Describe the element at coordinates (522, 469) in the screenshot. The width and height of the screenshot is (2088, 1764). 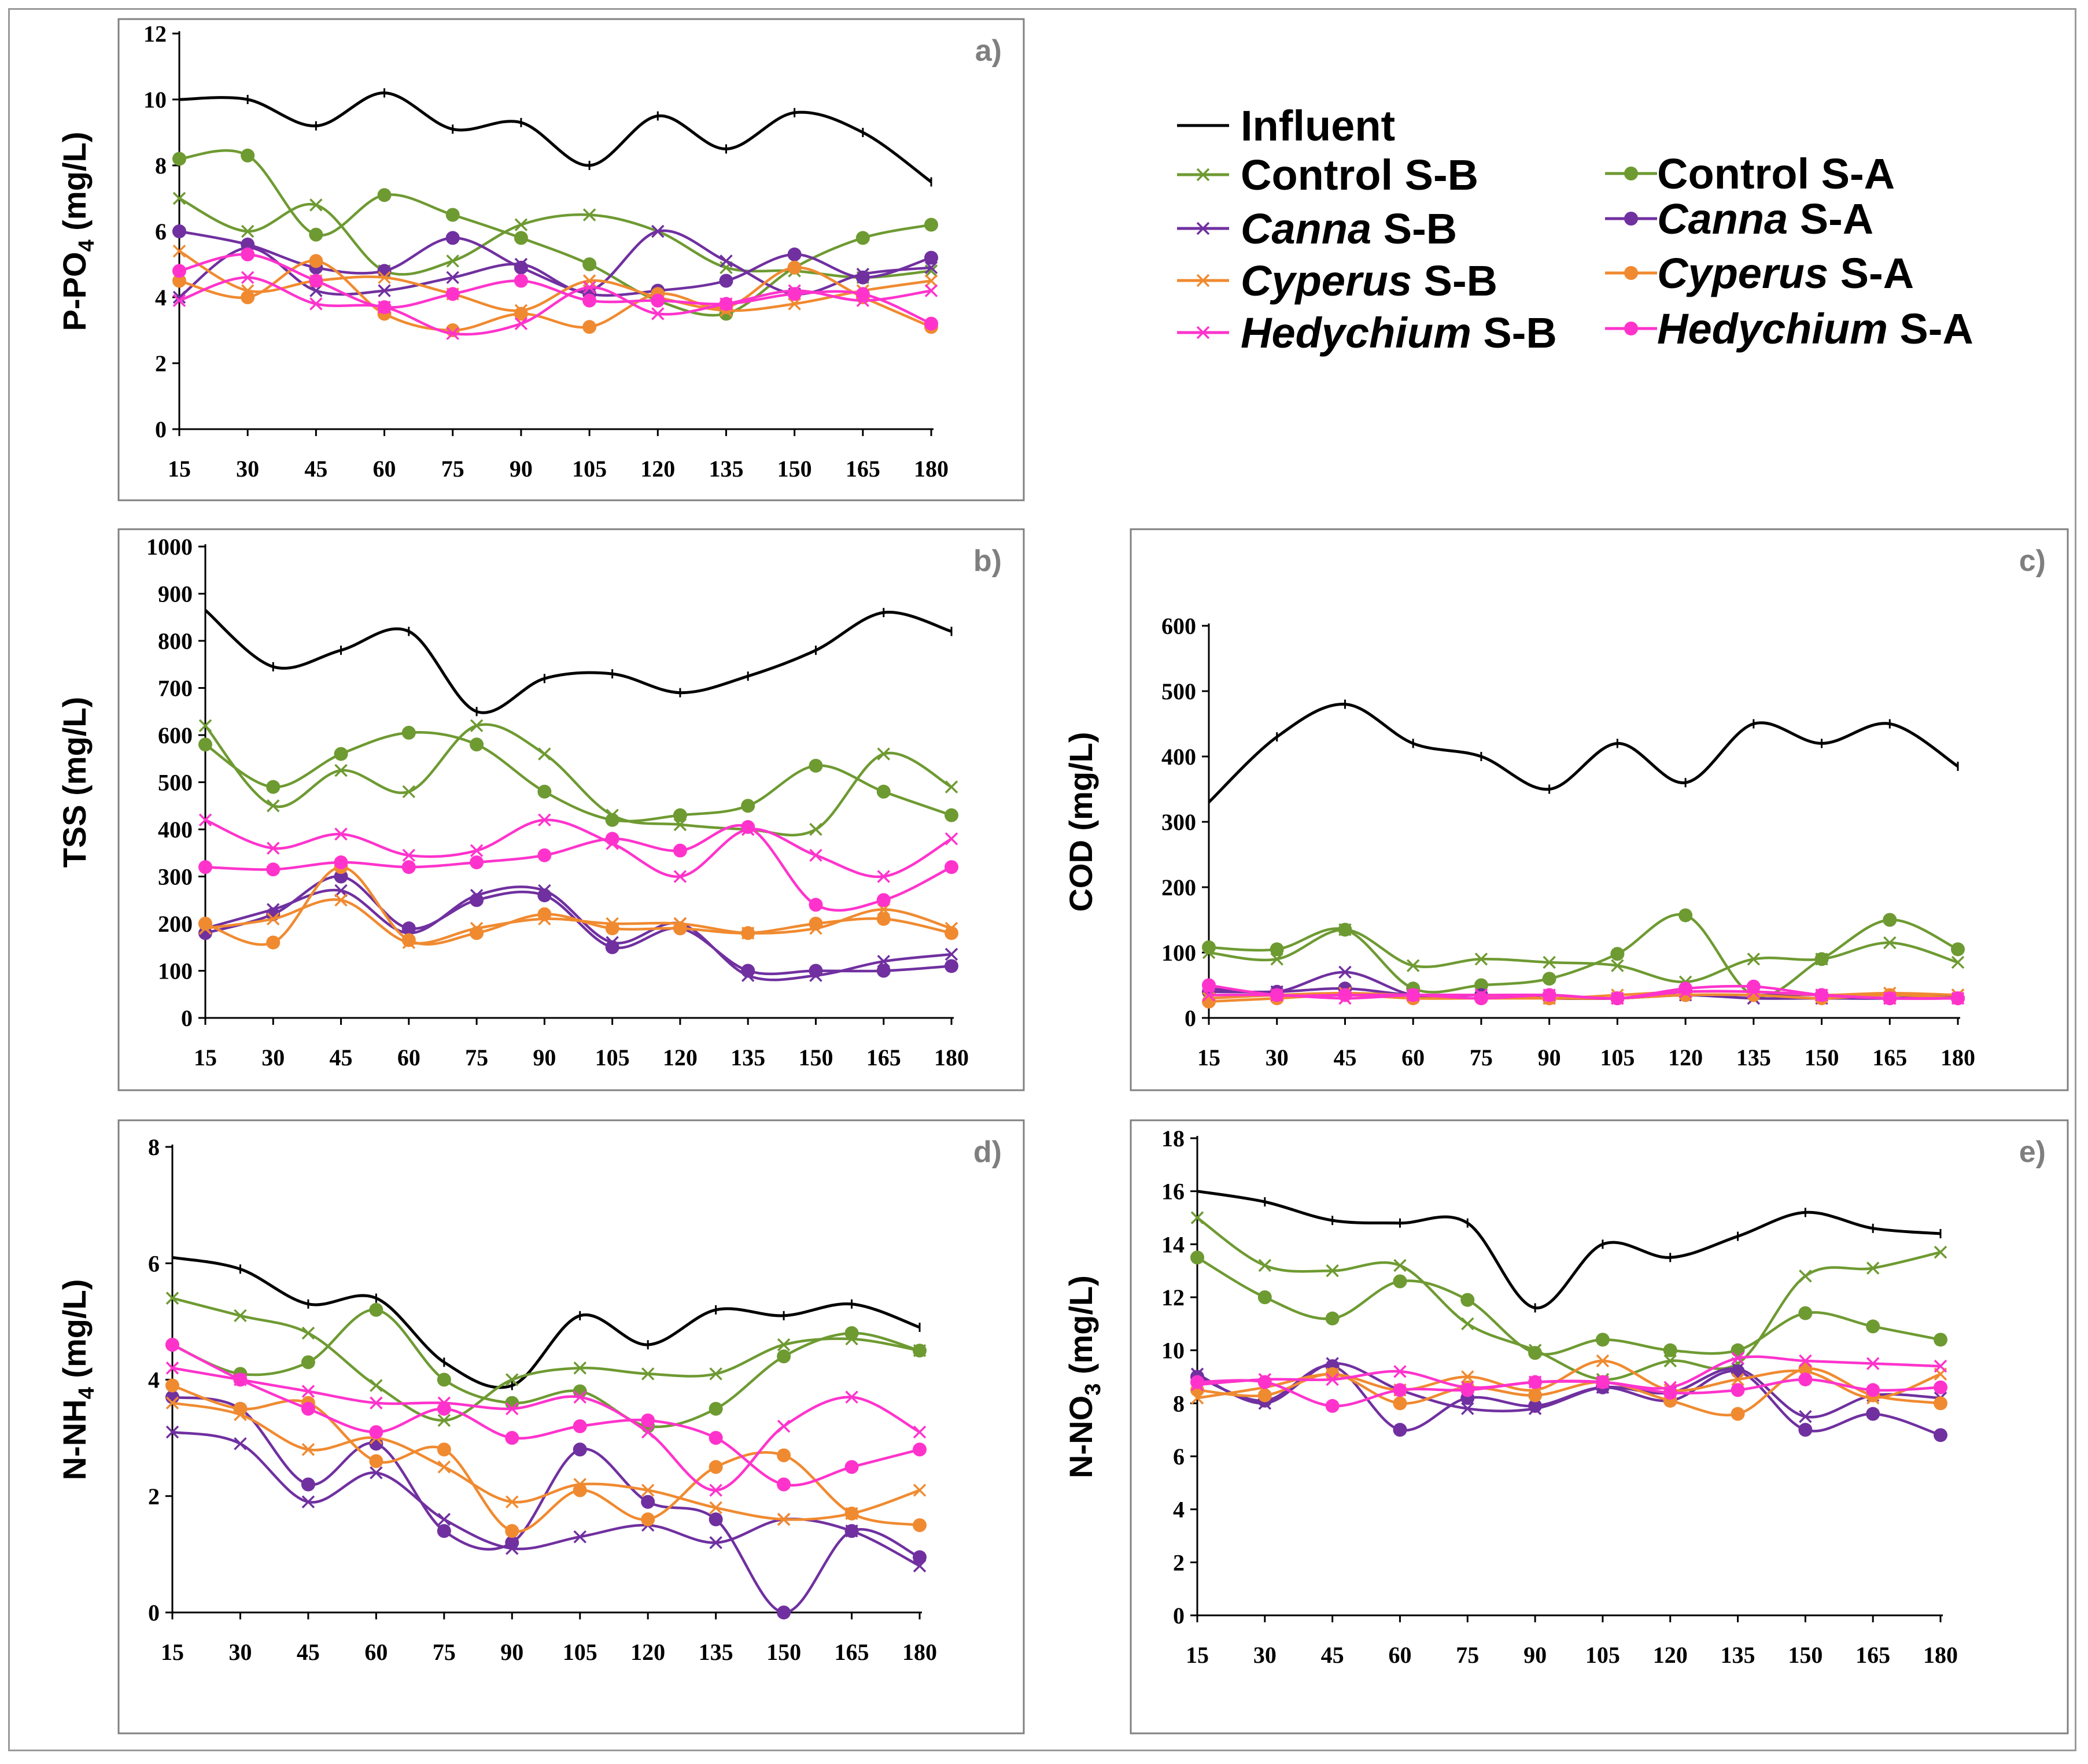
I see `x-tick-label: 90` at that location.